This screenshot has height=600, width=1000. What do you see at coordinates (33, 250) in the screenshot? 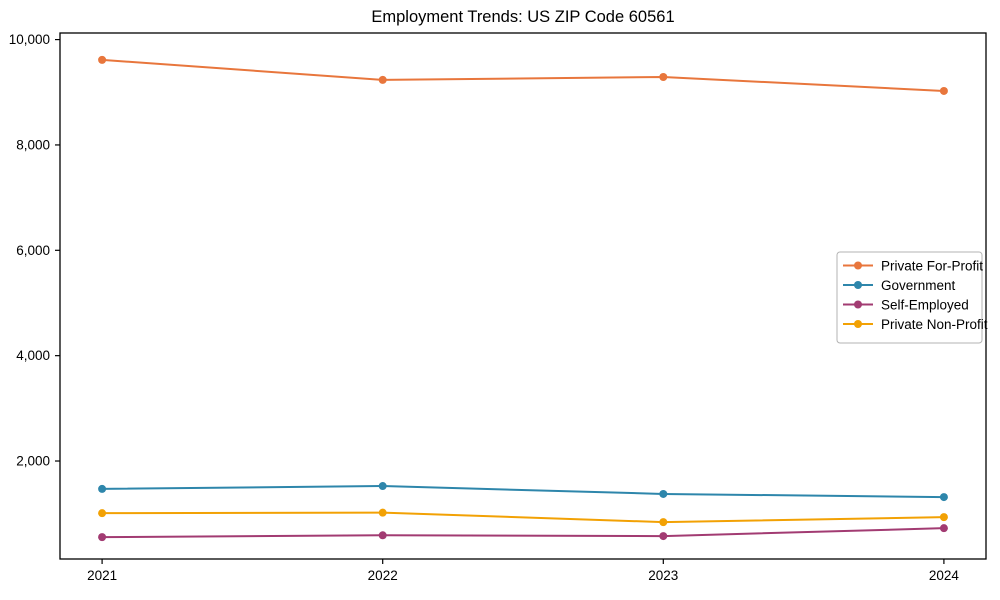
I see `y-axis-tick-label: 6,000` at bounding box center [33, 250].